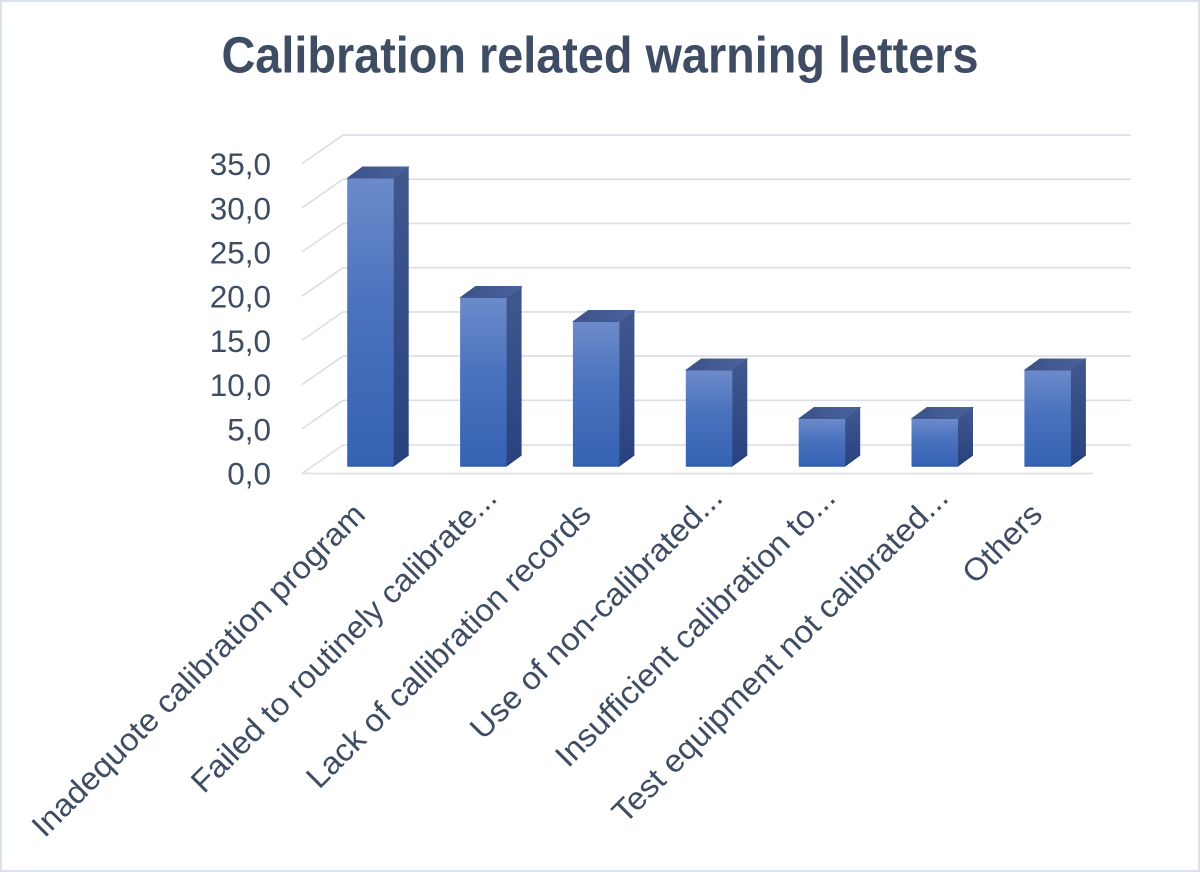 The image size is (1200, 872). I want to click on svg-text: 5,0, so click(249, 429).